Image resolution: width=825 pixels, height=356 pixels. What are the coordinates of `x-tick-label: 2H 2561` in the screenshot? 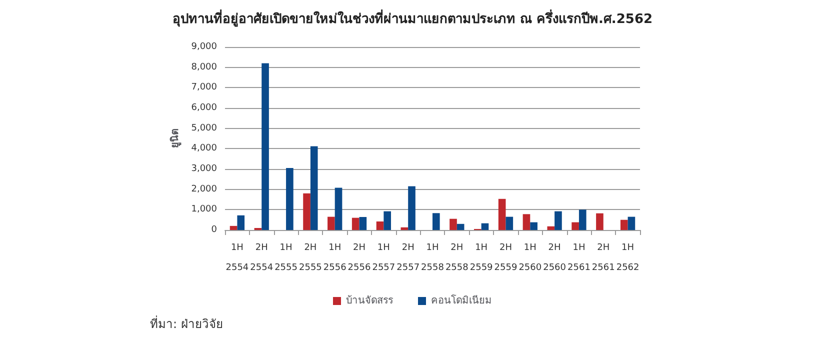 It's located at (603, 258).